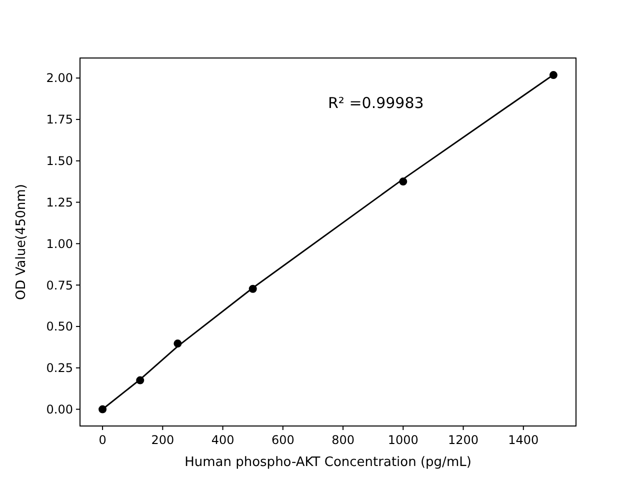 The height and width of the screenshot is (480, 640). What do you see at coordinates (222, 440) in the screenshot?
I see `x-tick-label: 400` at bounding box center [222, 440].